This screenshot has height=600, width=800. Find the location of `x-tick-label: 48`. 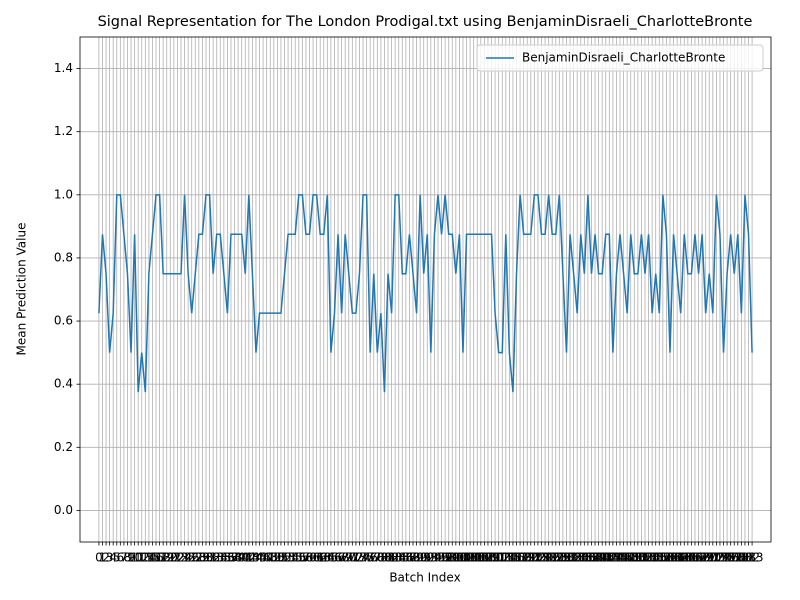

x-tick-label: 48 is located at coordinates (270, 558).